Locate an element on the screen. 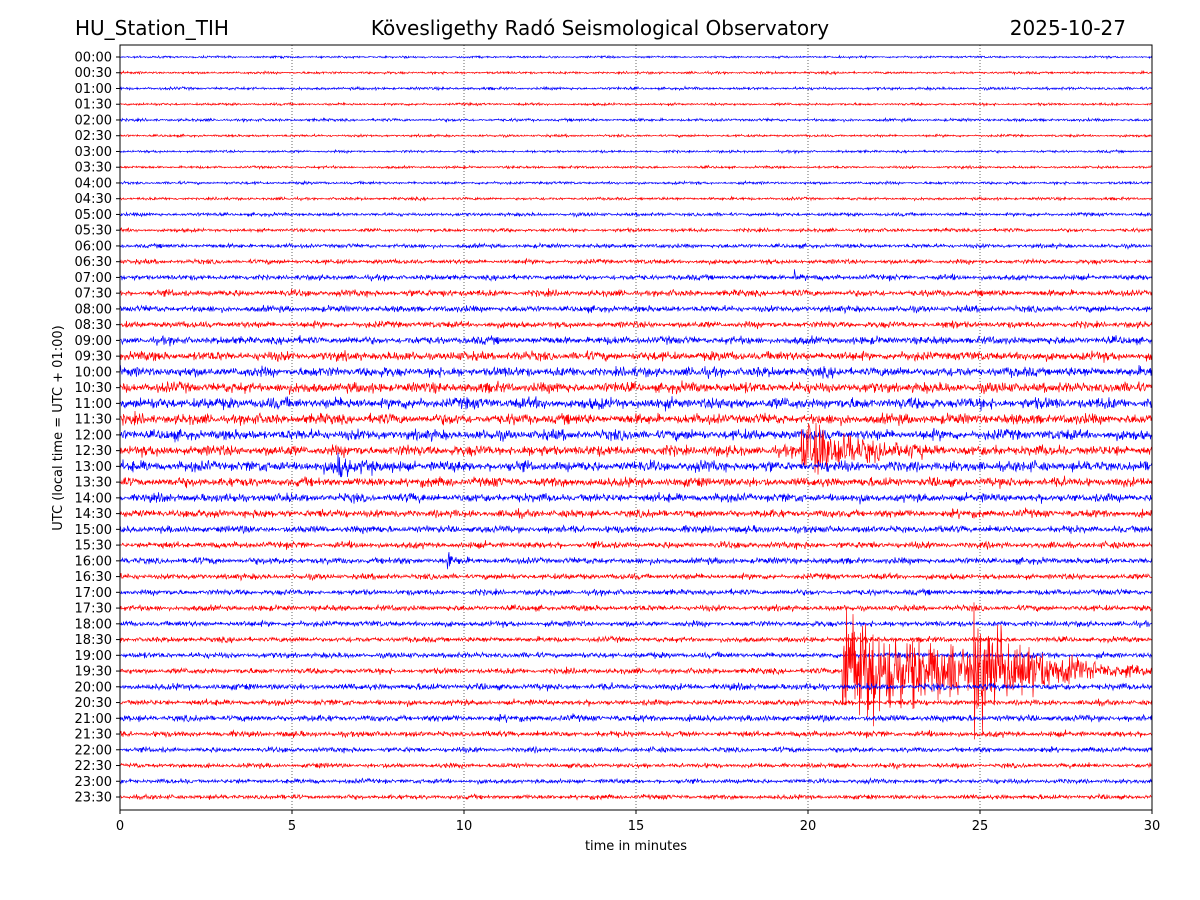 This screenshot has height=900, width=1200. y-tick-label: 01:30 is located at coordinates (93, 105).